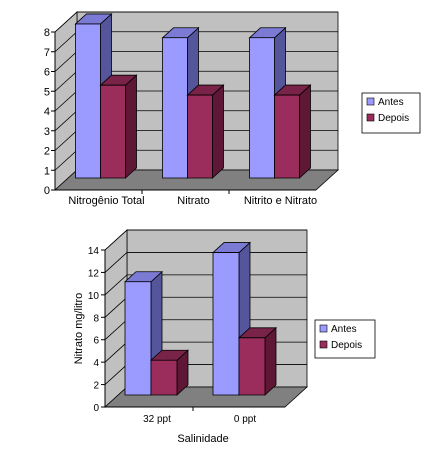  Describe the element at coordinates (94, 296) in the screenshot. I see `y-tick-label: 10` at that location.